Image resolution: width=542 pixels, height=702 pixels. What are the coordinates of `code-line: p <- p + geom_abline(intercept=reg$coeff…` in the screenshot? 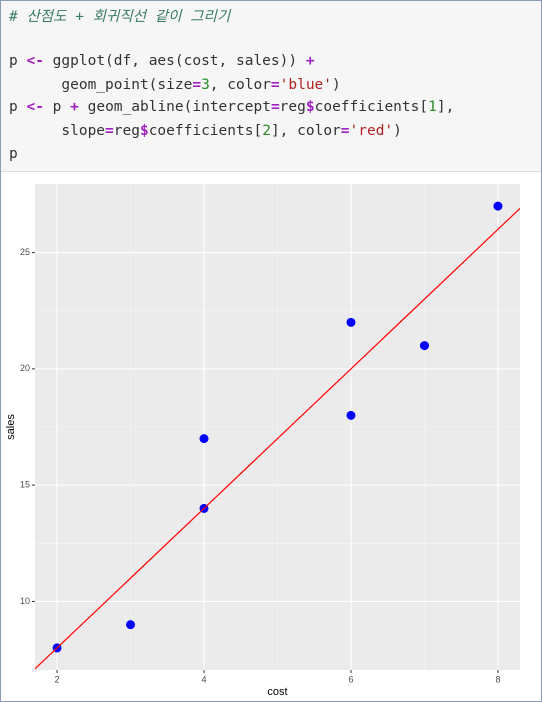 It's located at (232, 107).